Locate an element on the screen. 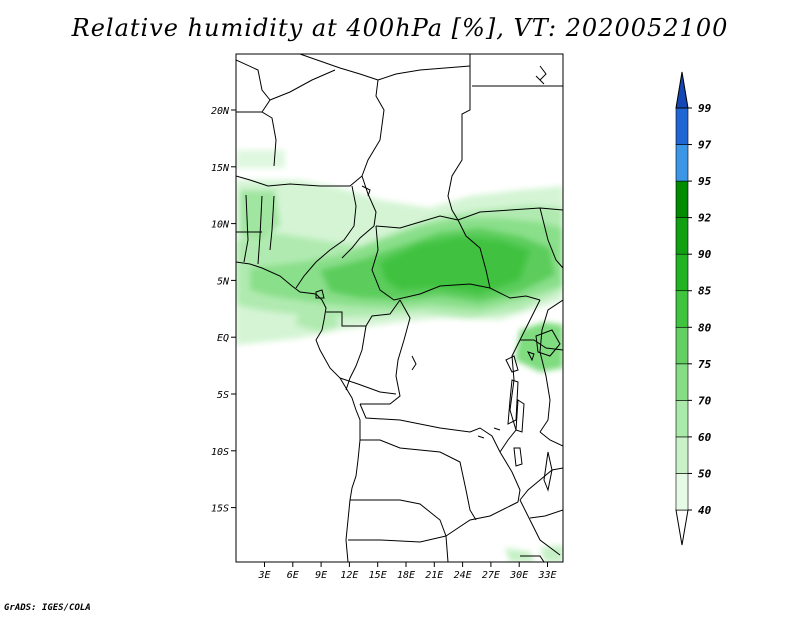  lon-tick-label: 27E is located at coordinates (491, 575).